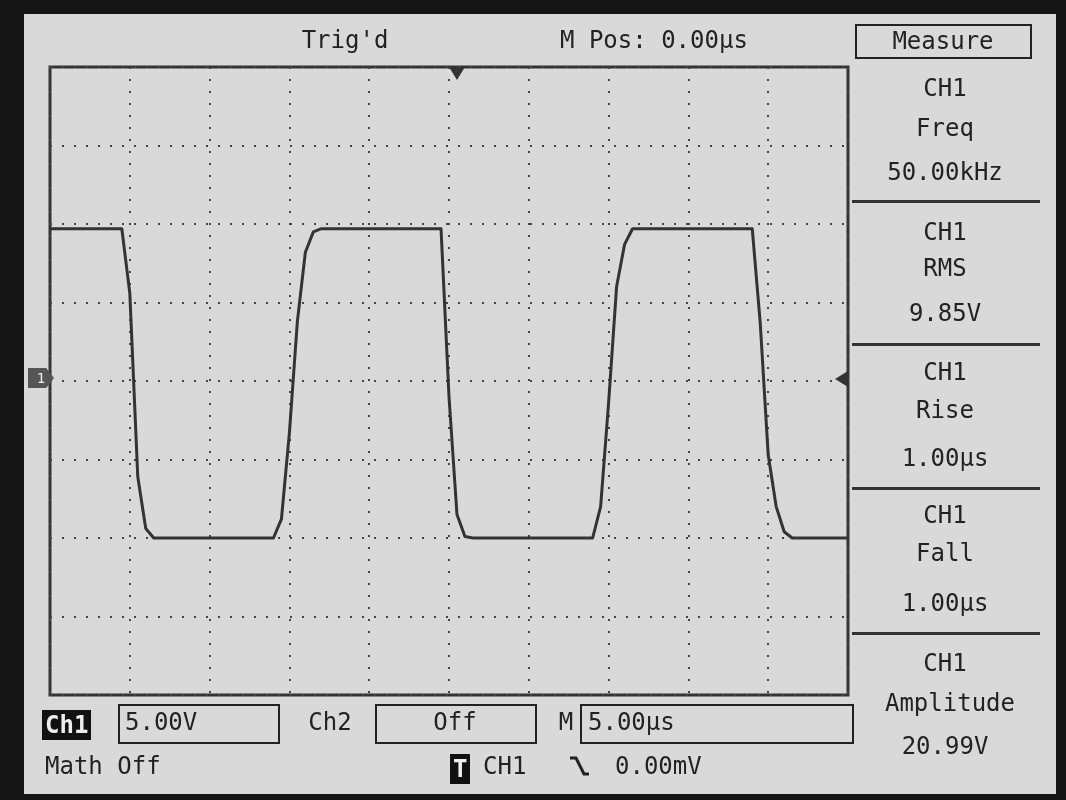  What do you see at coordinates (41, 378) in the screenshot?
I see `text: 1` at bounding box center [41, 378].